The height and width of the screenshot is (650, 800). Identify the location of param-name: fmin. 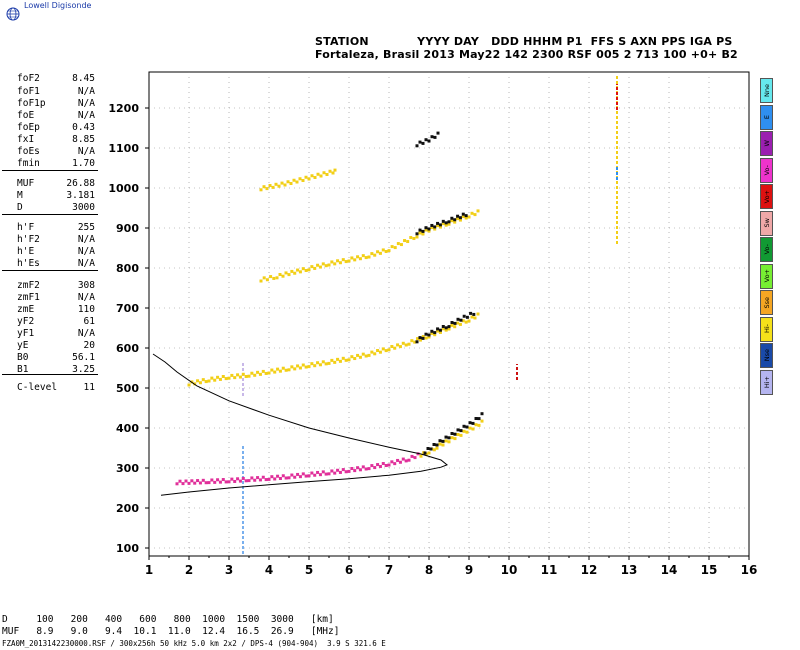
(28, 163).